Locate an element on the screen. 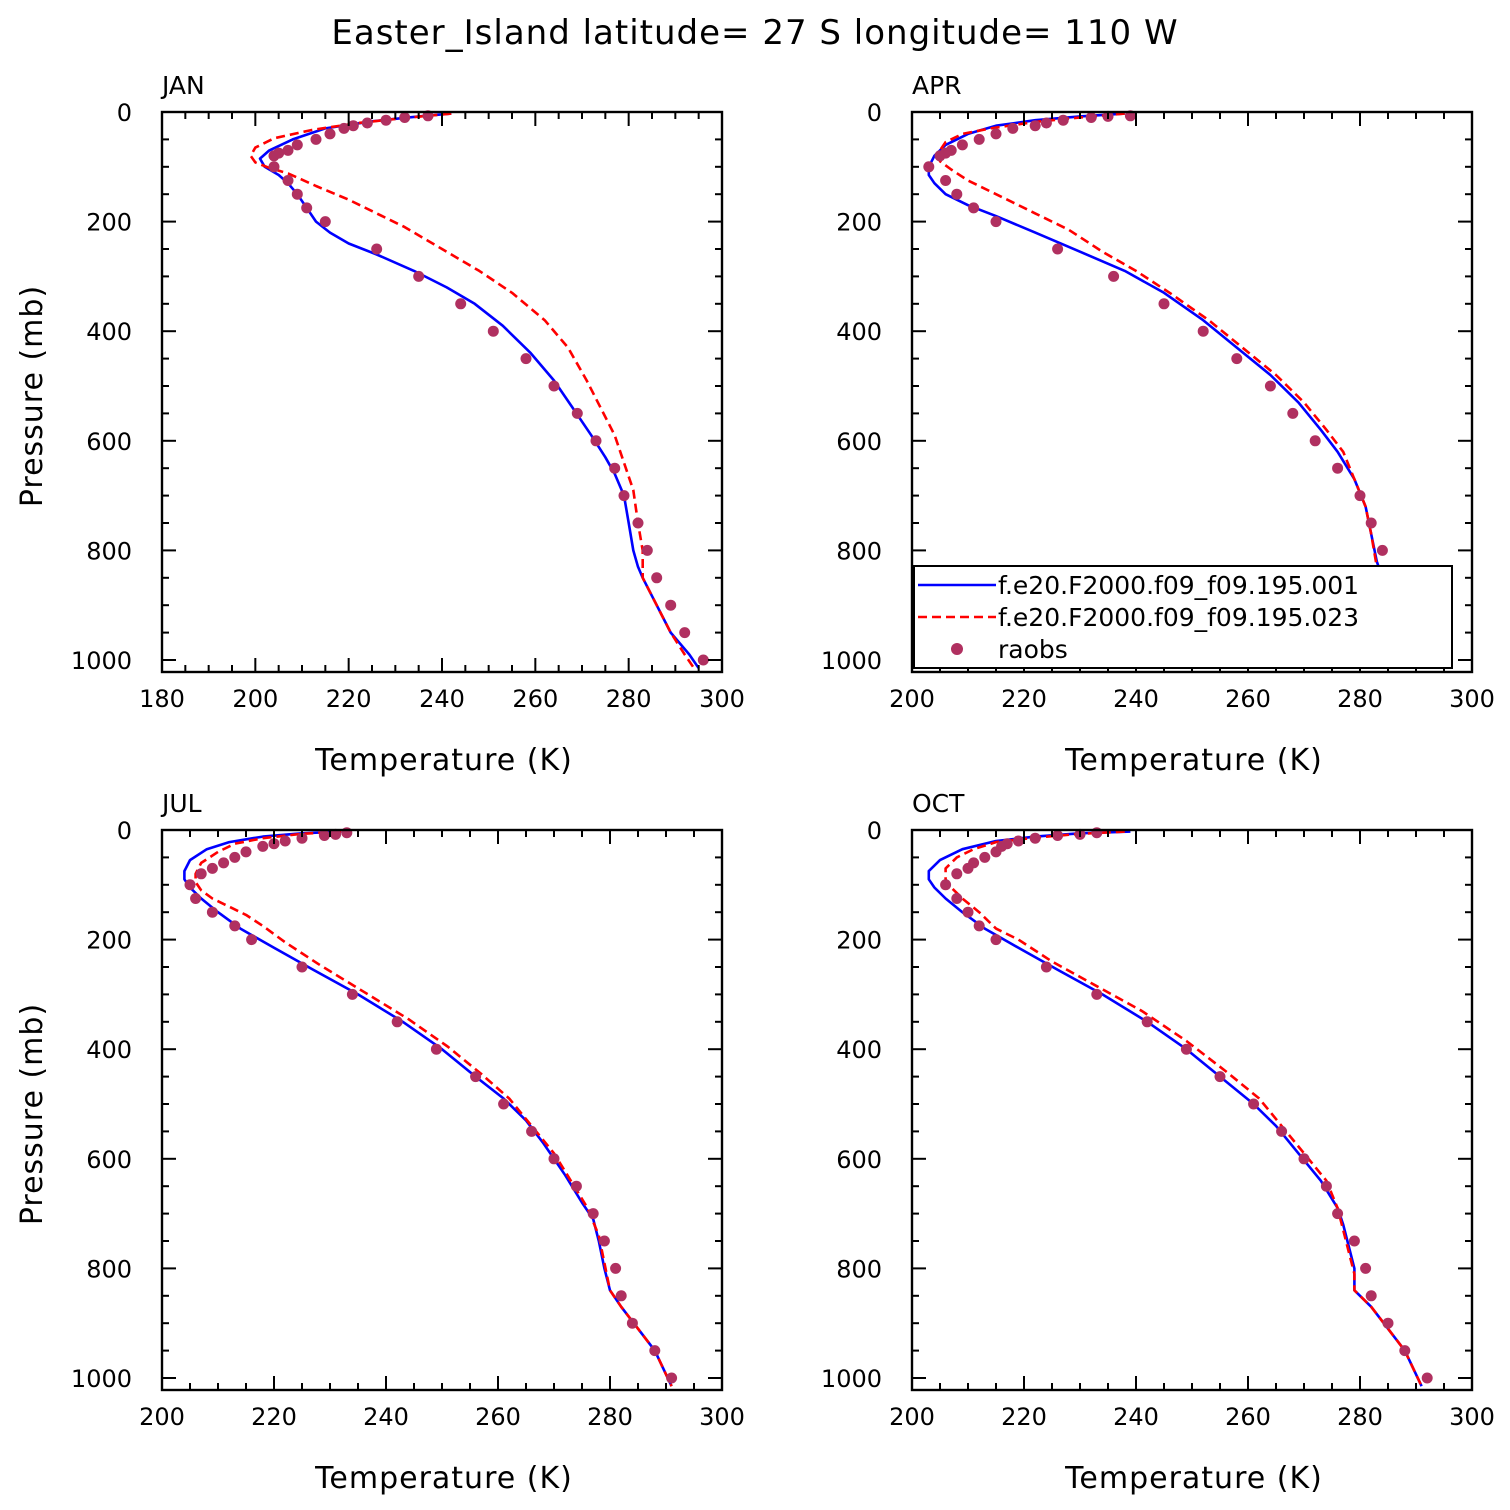 Image resolution: width=1510 pixels, height=1510 pixels. panel-title: JUL is located at coordinates (181, 803).